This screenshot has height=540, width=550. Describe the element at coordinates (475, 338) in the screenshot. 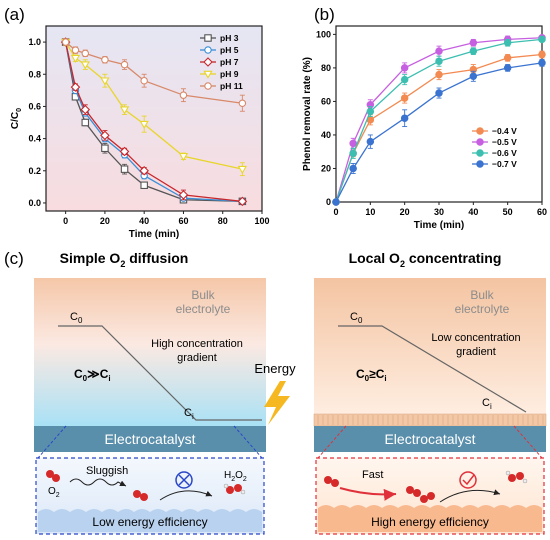

I see `right-gradient-label-1: Low concentration` at that location.